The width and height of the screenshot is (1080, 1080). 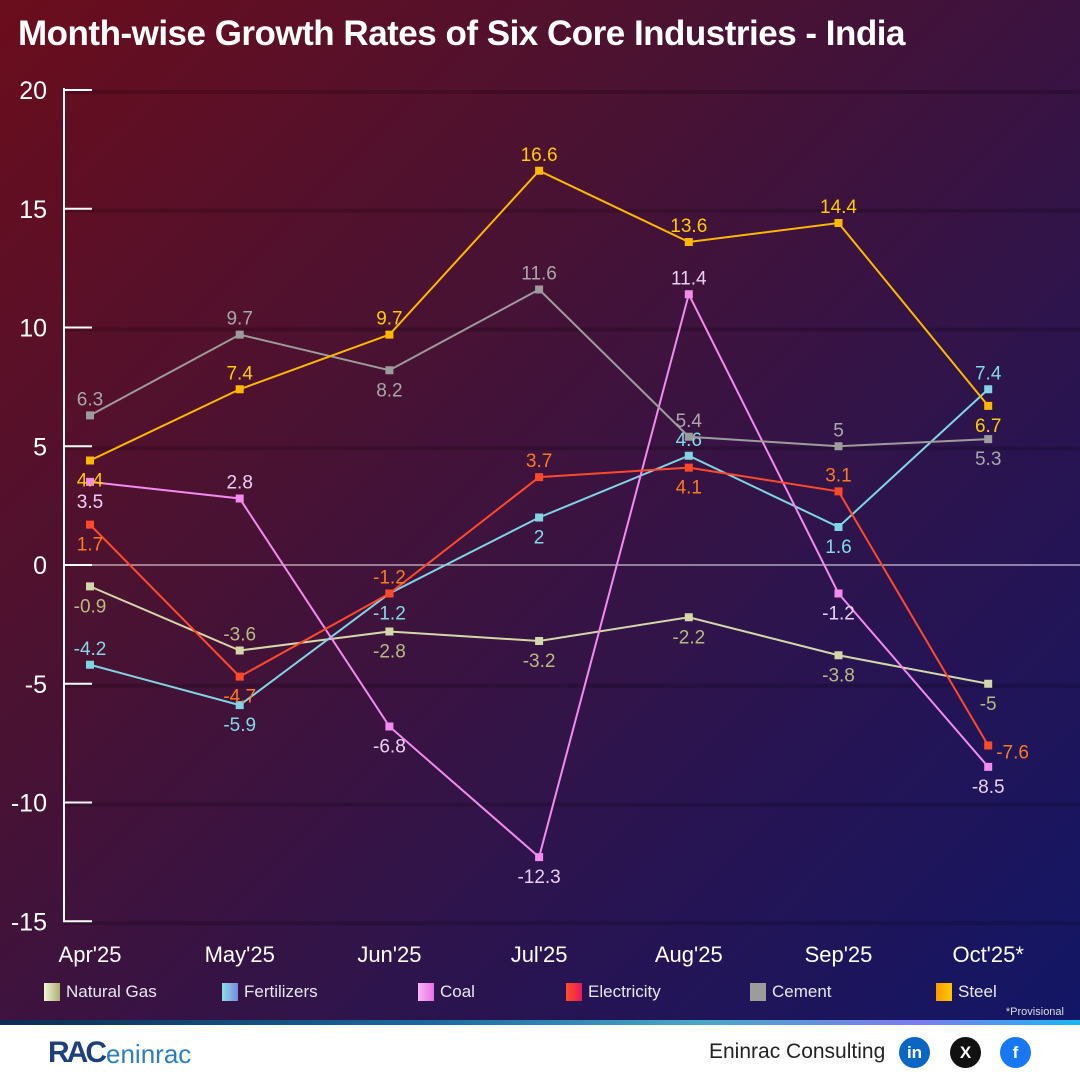 I want to click on x-tick-label: Jul'25, so click(x=539, y=954).